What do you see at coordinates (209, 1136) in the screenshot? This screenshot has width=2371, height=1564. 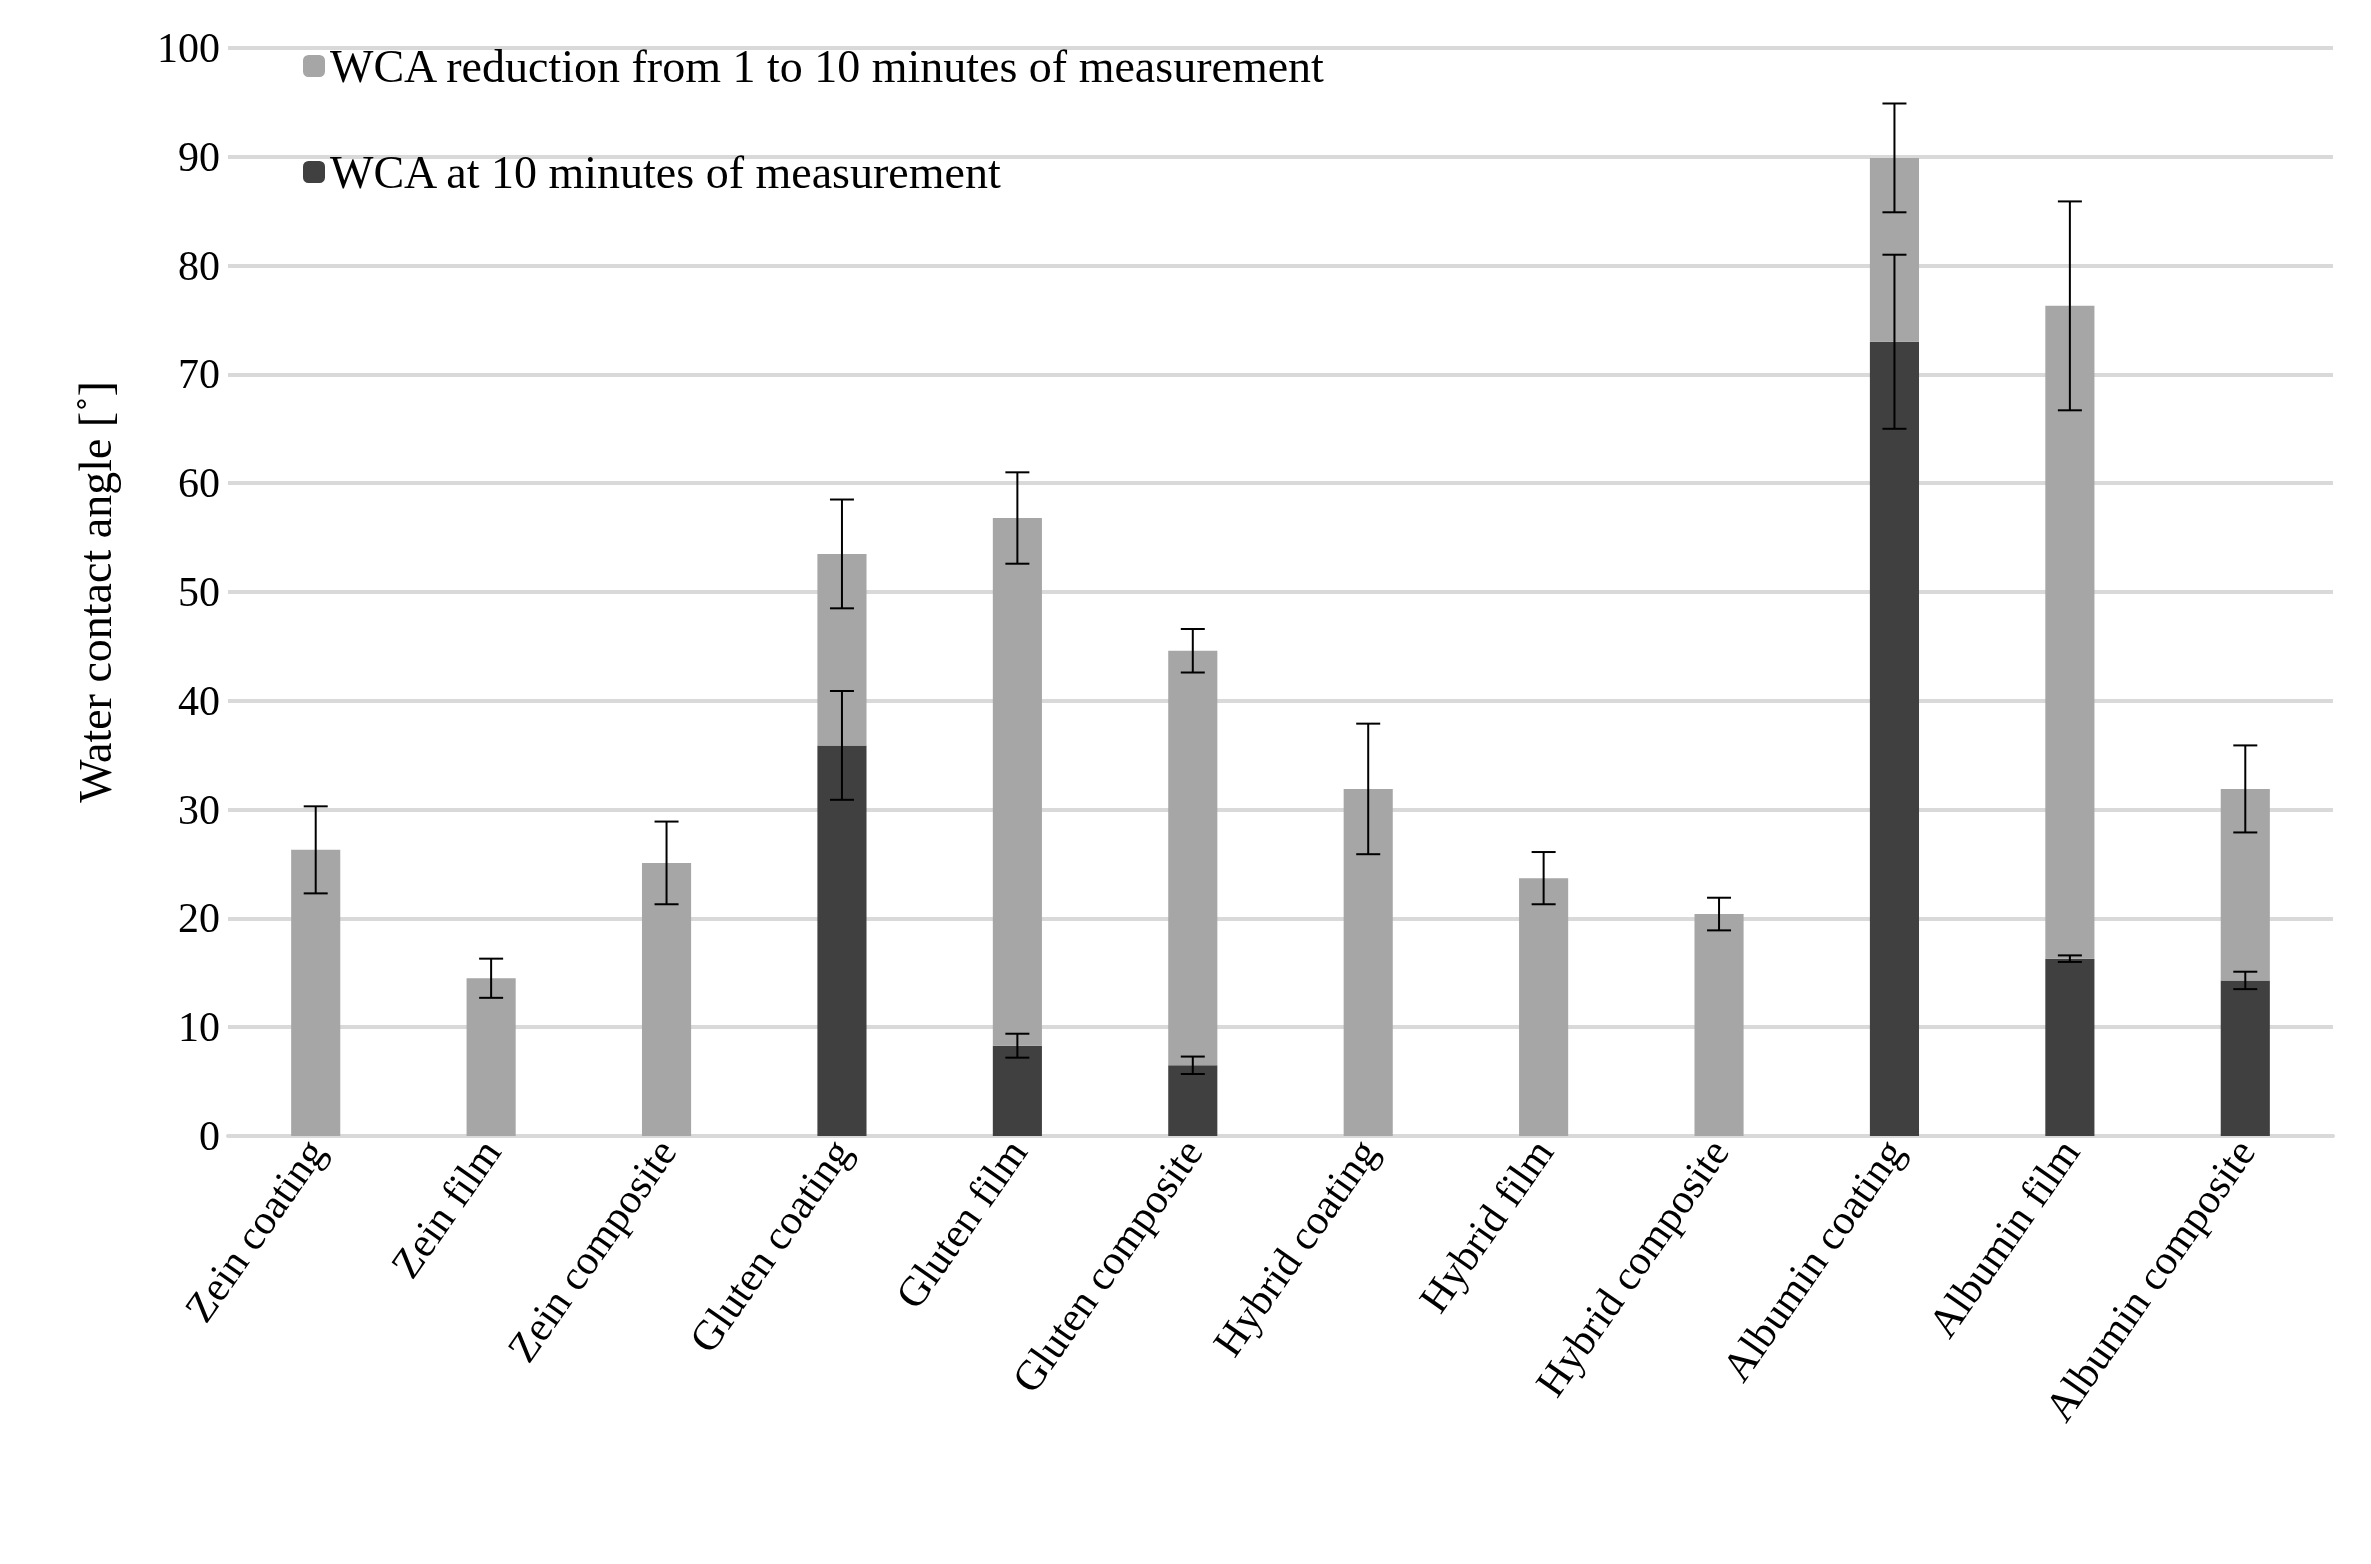 I see `y-tick-label: 0` at bounding box center [209, 1136].